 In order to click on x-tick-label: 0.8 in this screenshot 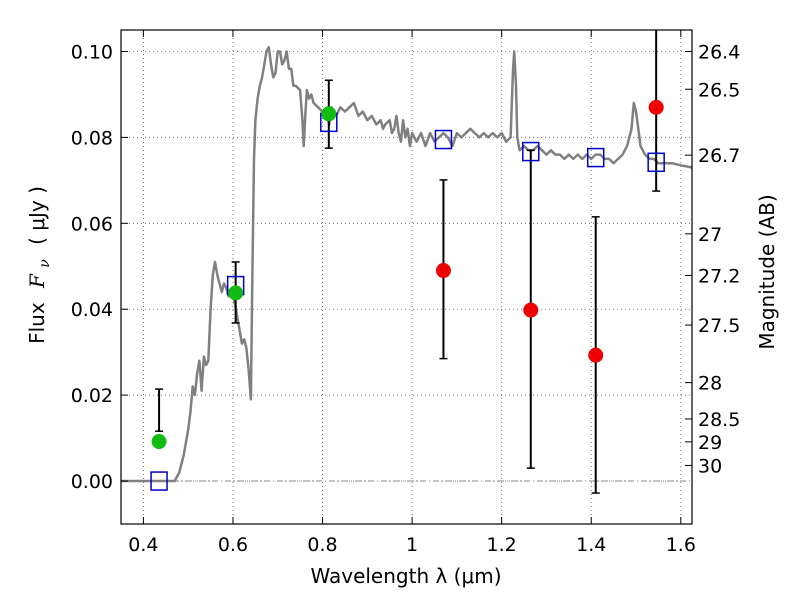, I will do `click(322, 545)`.